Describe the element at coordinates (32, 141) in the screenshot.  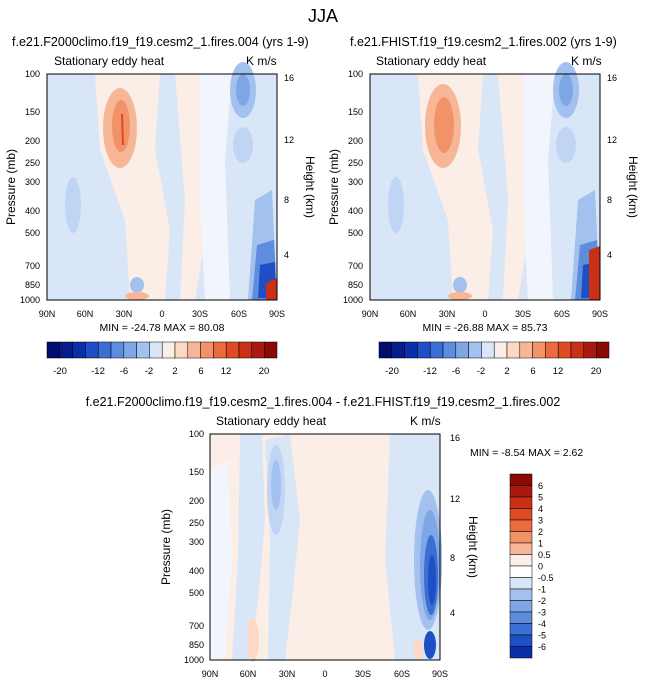
I see `ytick: 200` at that location.